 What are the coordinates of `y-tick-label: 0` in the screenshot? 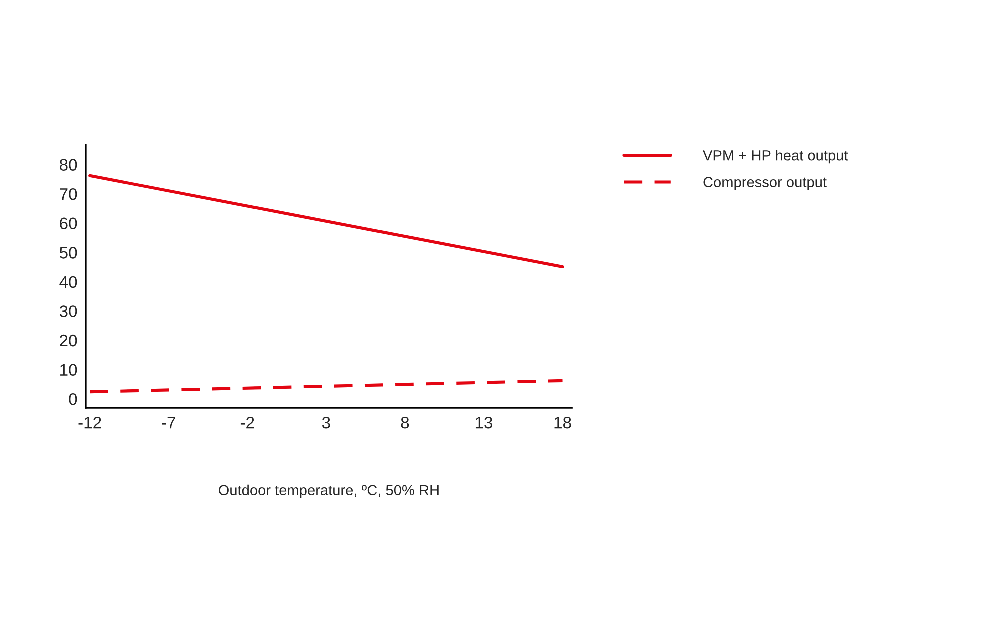 It's located at (73, 399).